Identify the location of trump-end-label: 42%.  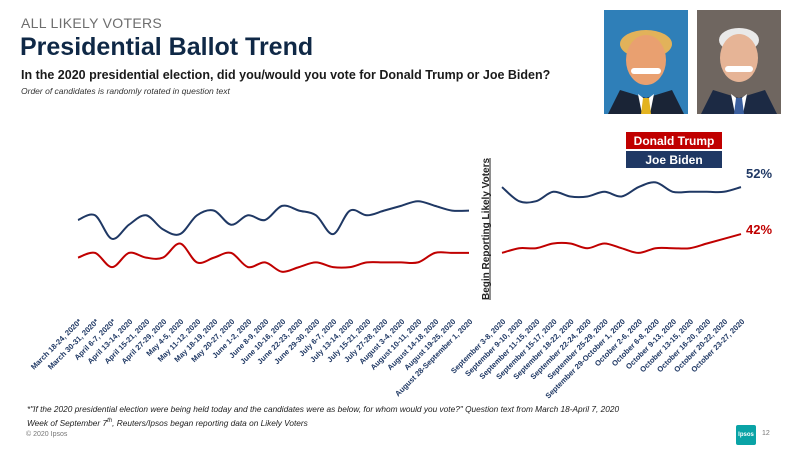
(759, 229).